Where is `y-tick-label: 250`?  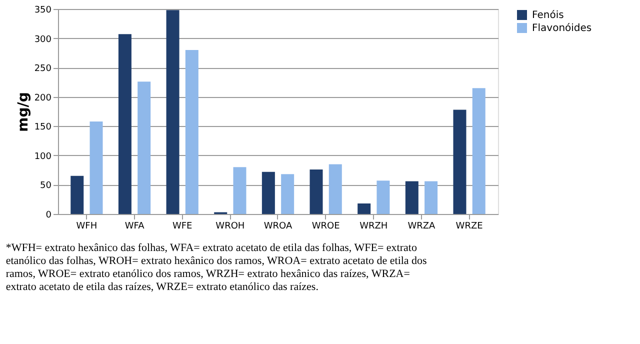 y-tick-label: 250 is located at coordinates (43, 69).